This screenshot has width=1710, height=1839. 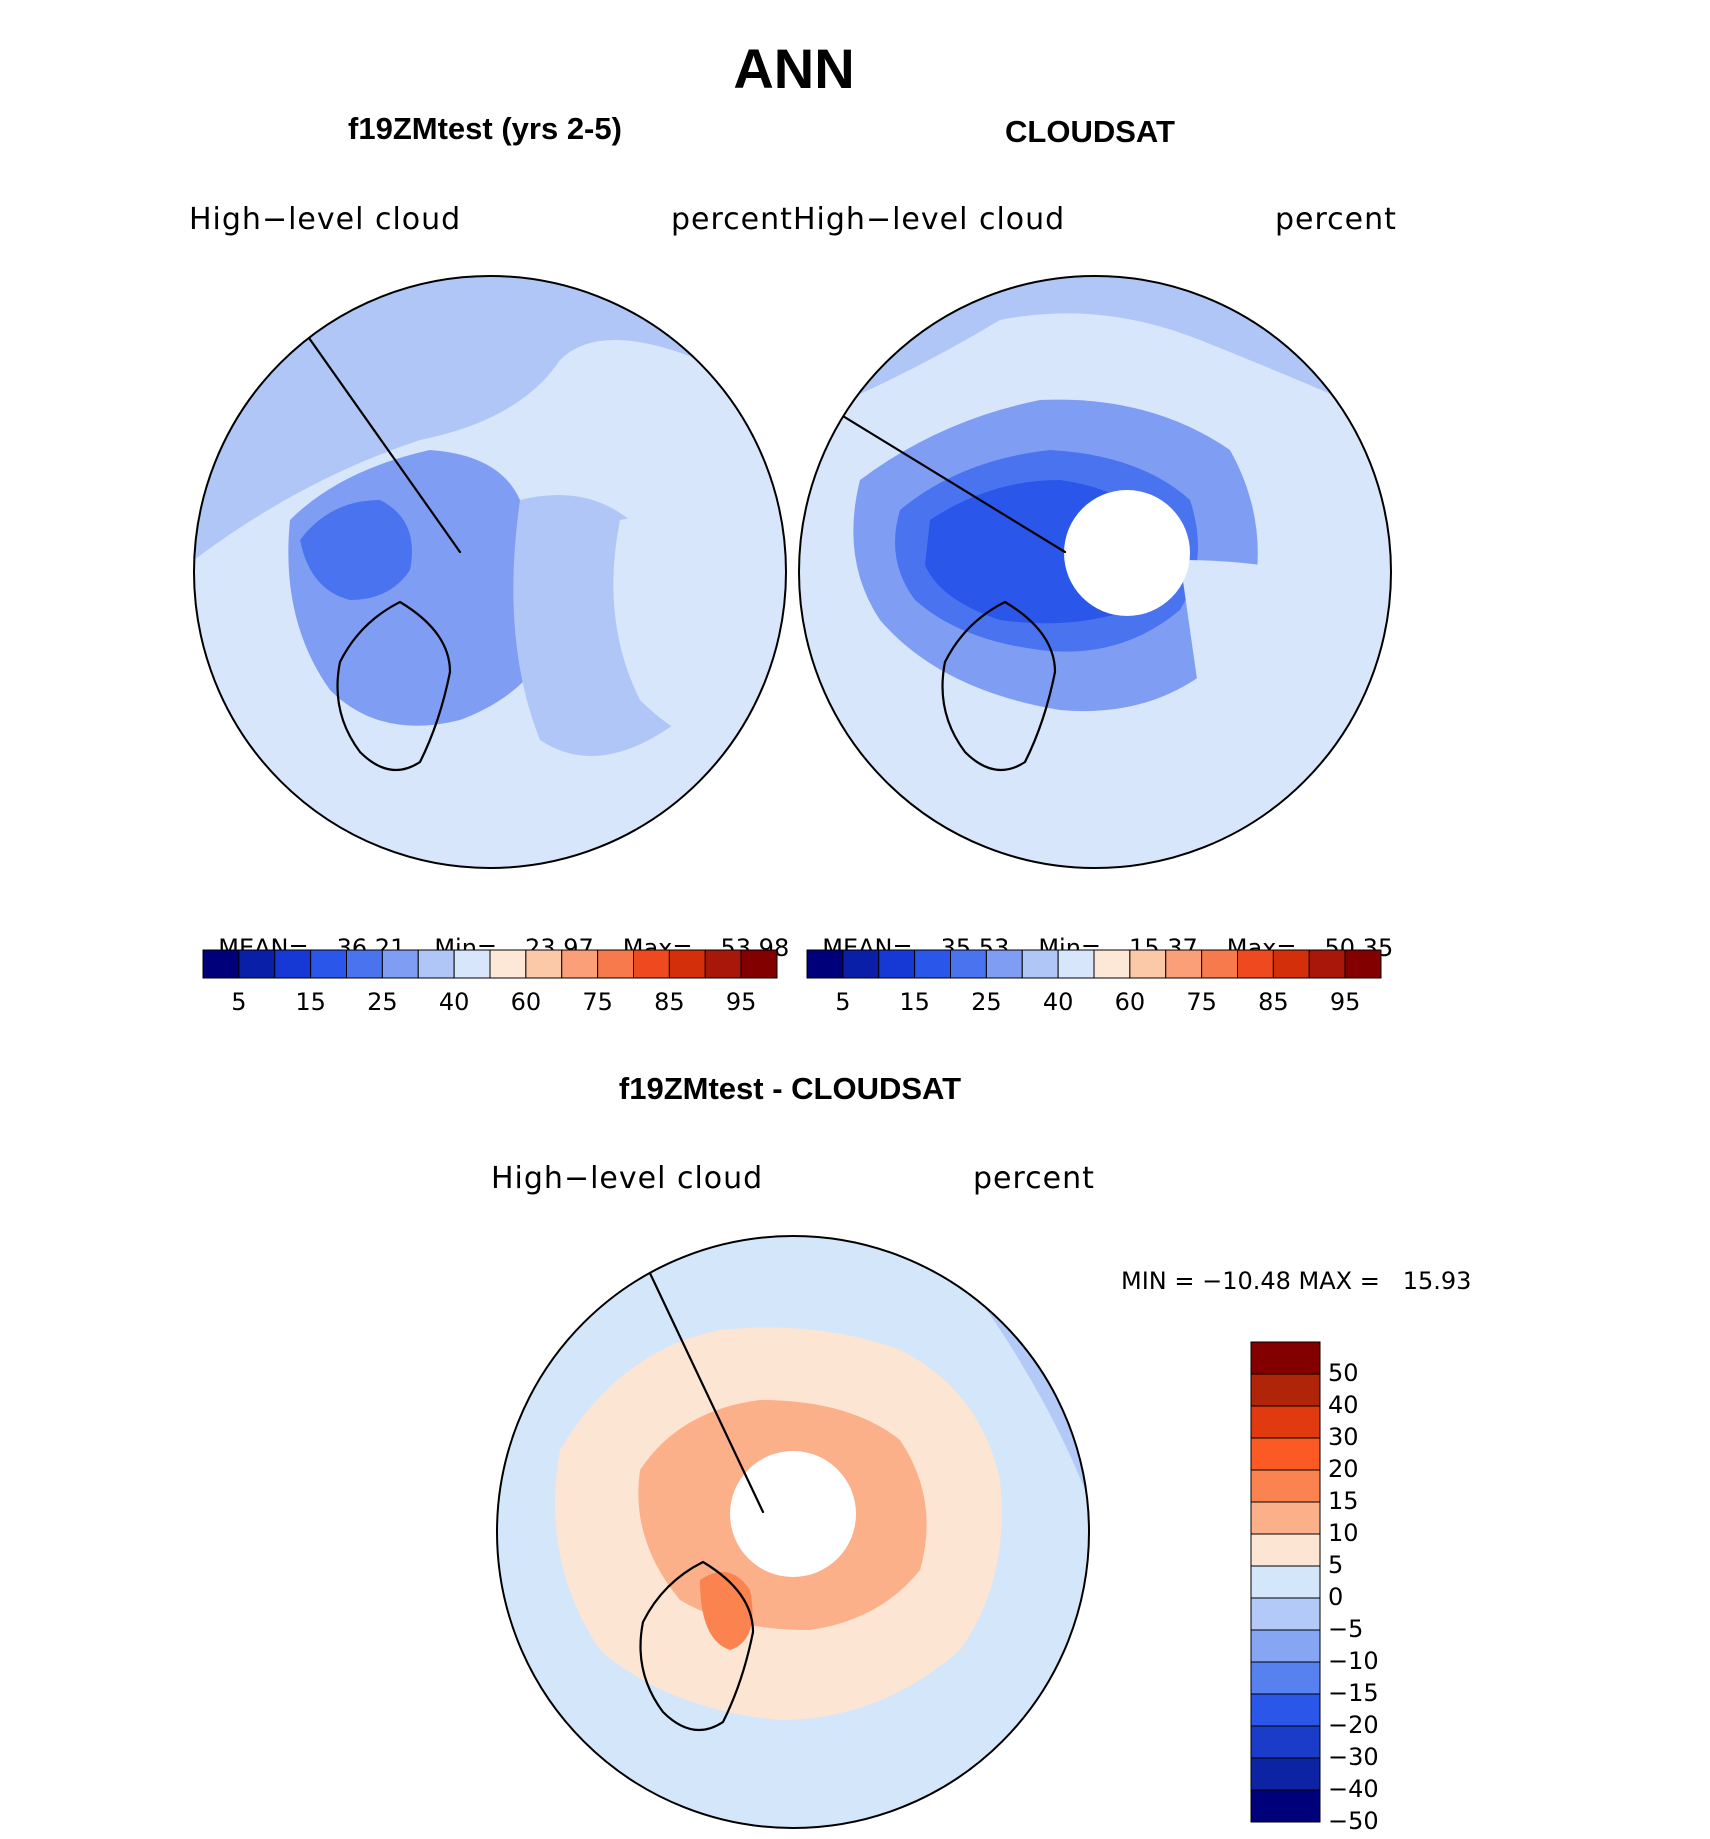 I want to click on model-units-label: percent, so click(x=732, y=219).